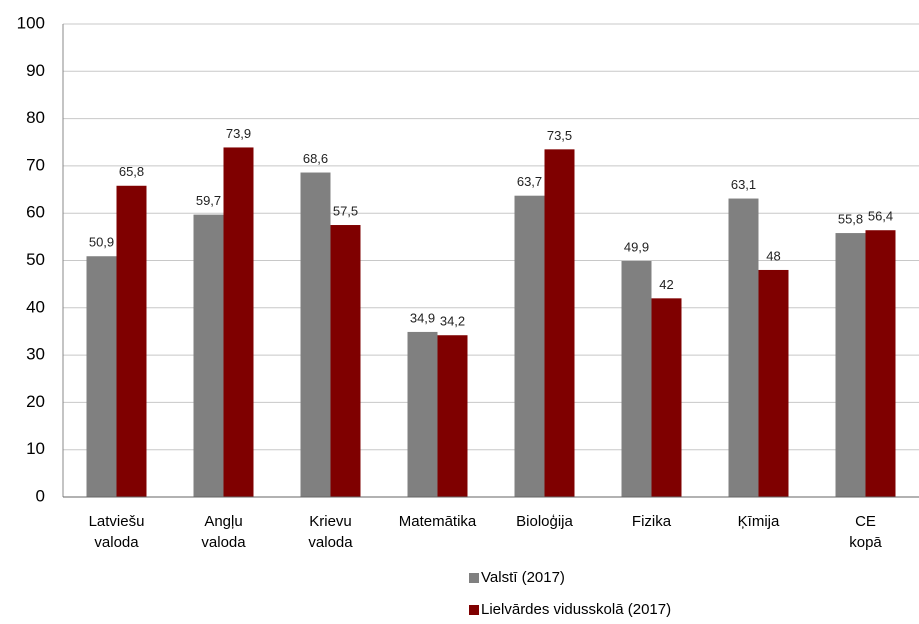 This screenshot has height=624, width=919. I want to click on x-tick-label: Matemātika, so click(438, 521).